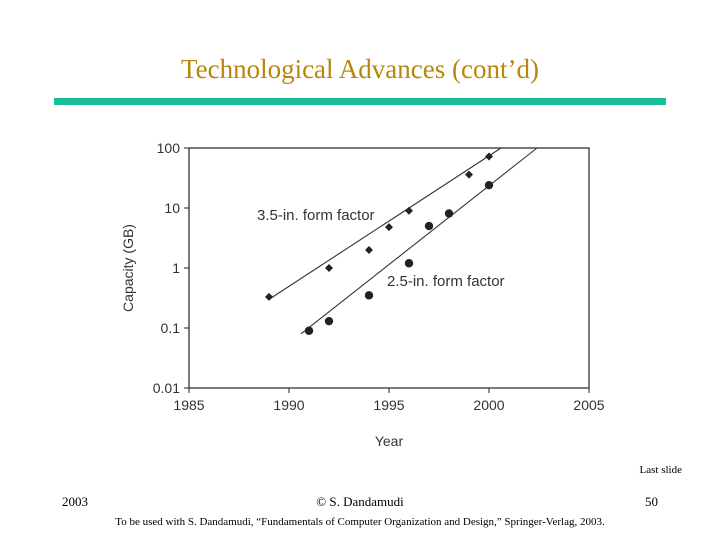  What do you see at coordinates (172, 208) in the screenshot?
I see `y-tick-label-3: 10` at bounding box center [172, 208].